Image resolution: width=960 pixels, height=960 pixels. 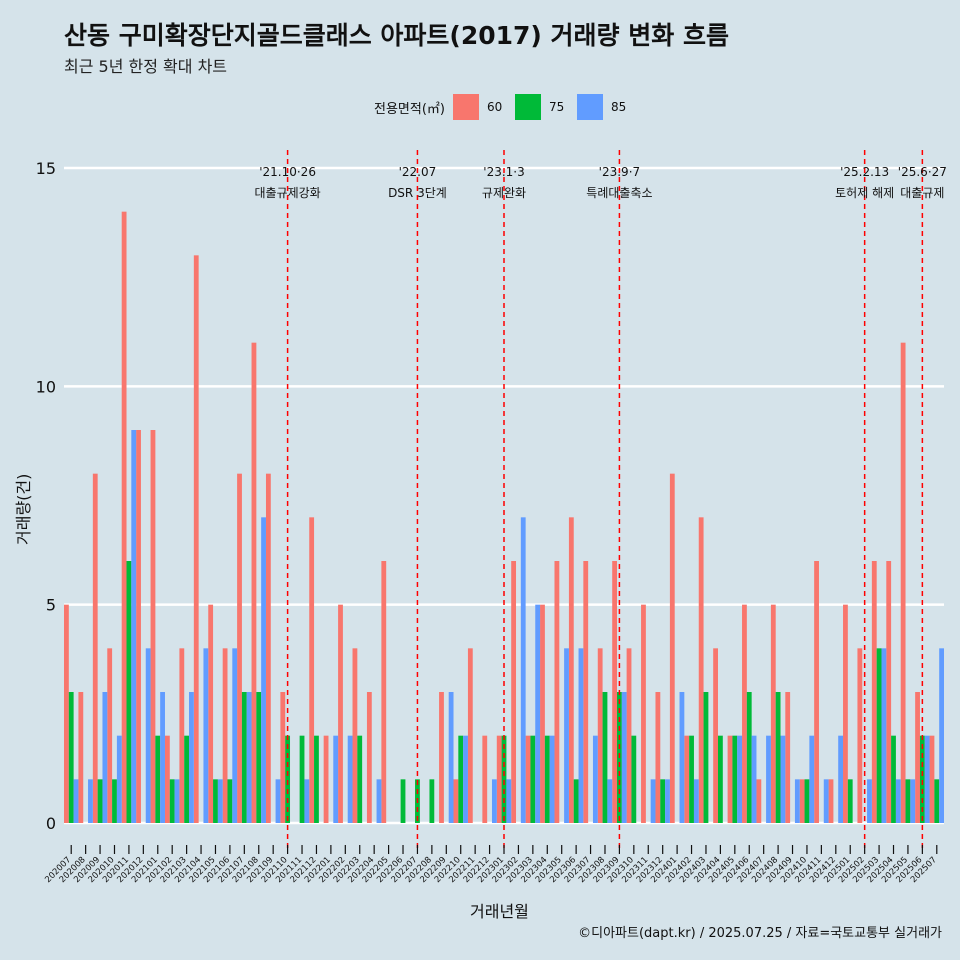 What do you see at coordinates (506, 107) in the screenshot?
I see `legend: 전용면적(㎡) 60 75 85` at bounding box center [506, 107].